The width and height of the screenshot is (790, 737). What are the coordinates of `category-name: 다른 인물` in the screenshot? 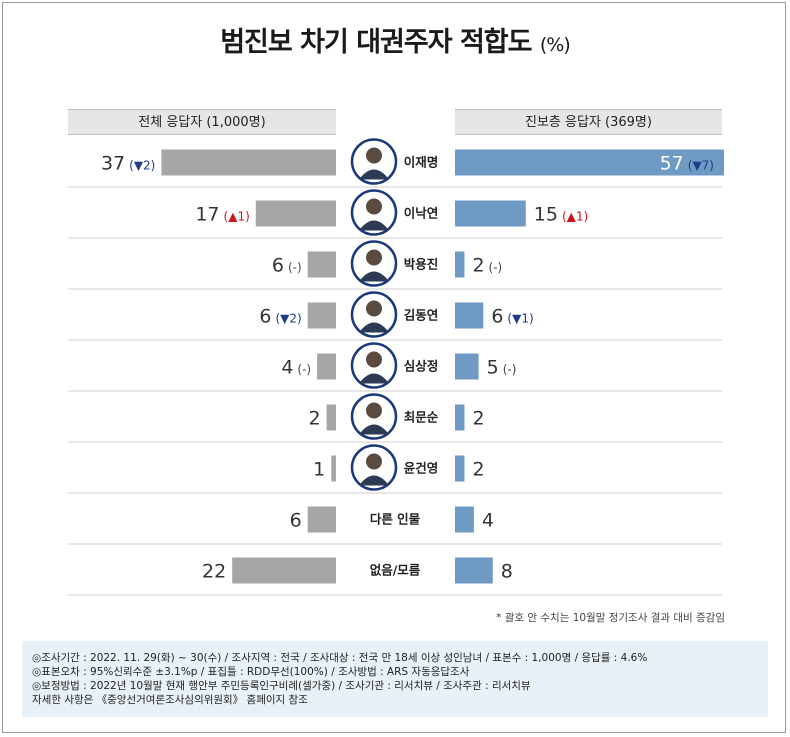 It's located at (395, 519).